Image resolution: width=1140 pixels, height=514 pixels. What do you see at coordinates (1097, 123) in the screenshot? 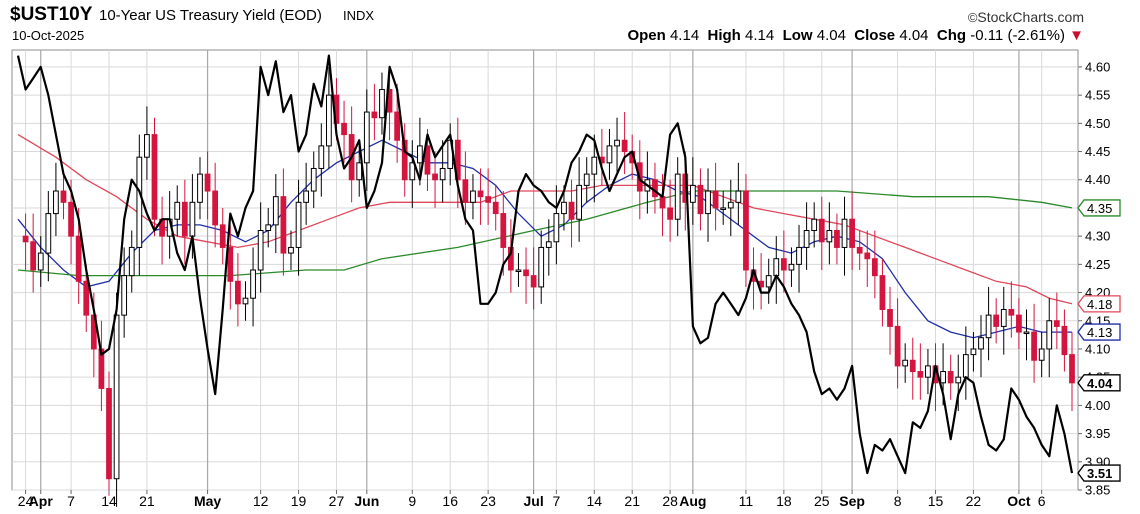
I see `y-tick-label: 4.50` at bounding box center [1097, 123].